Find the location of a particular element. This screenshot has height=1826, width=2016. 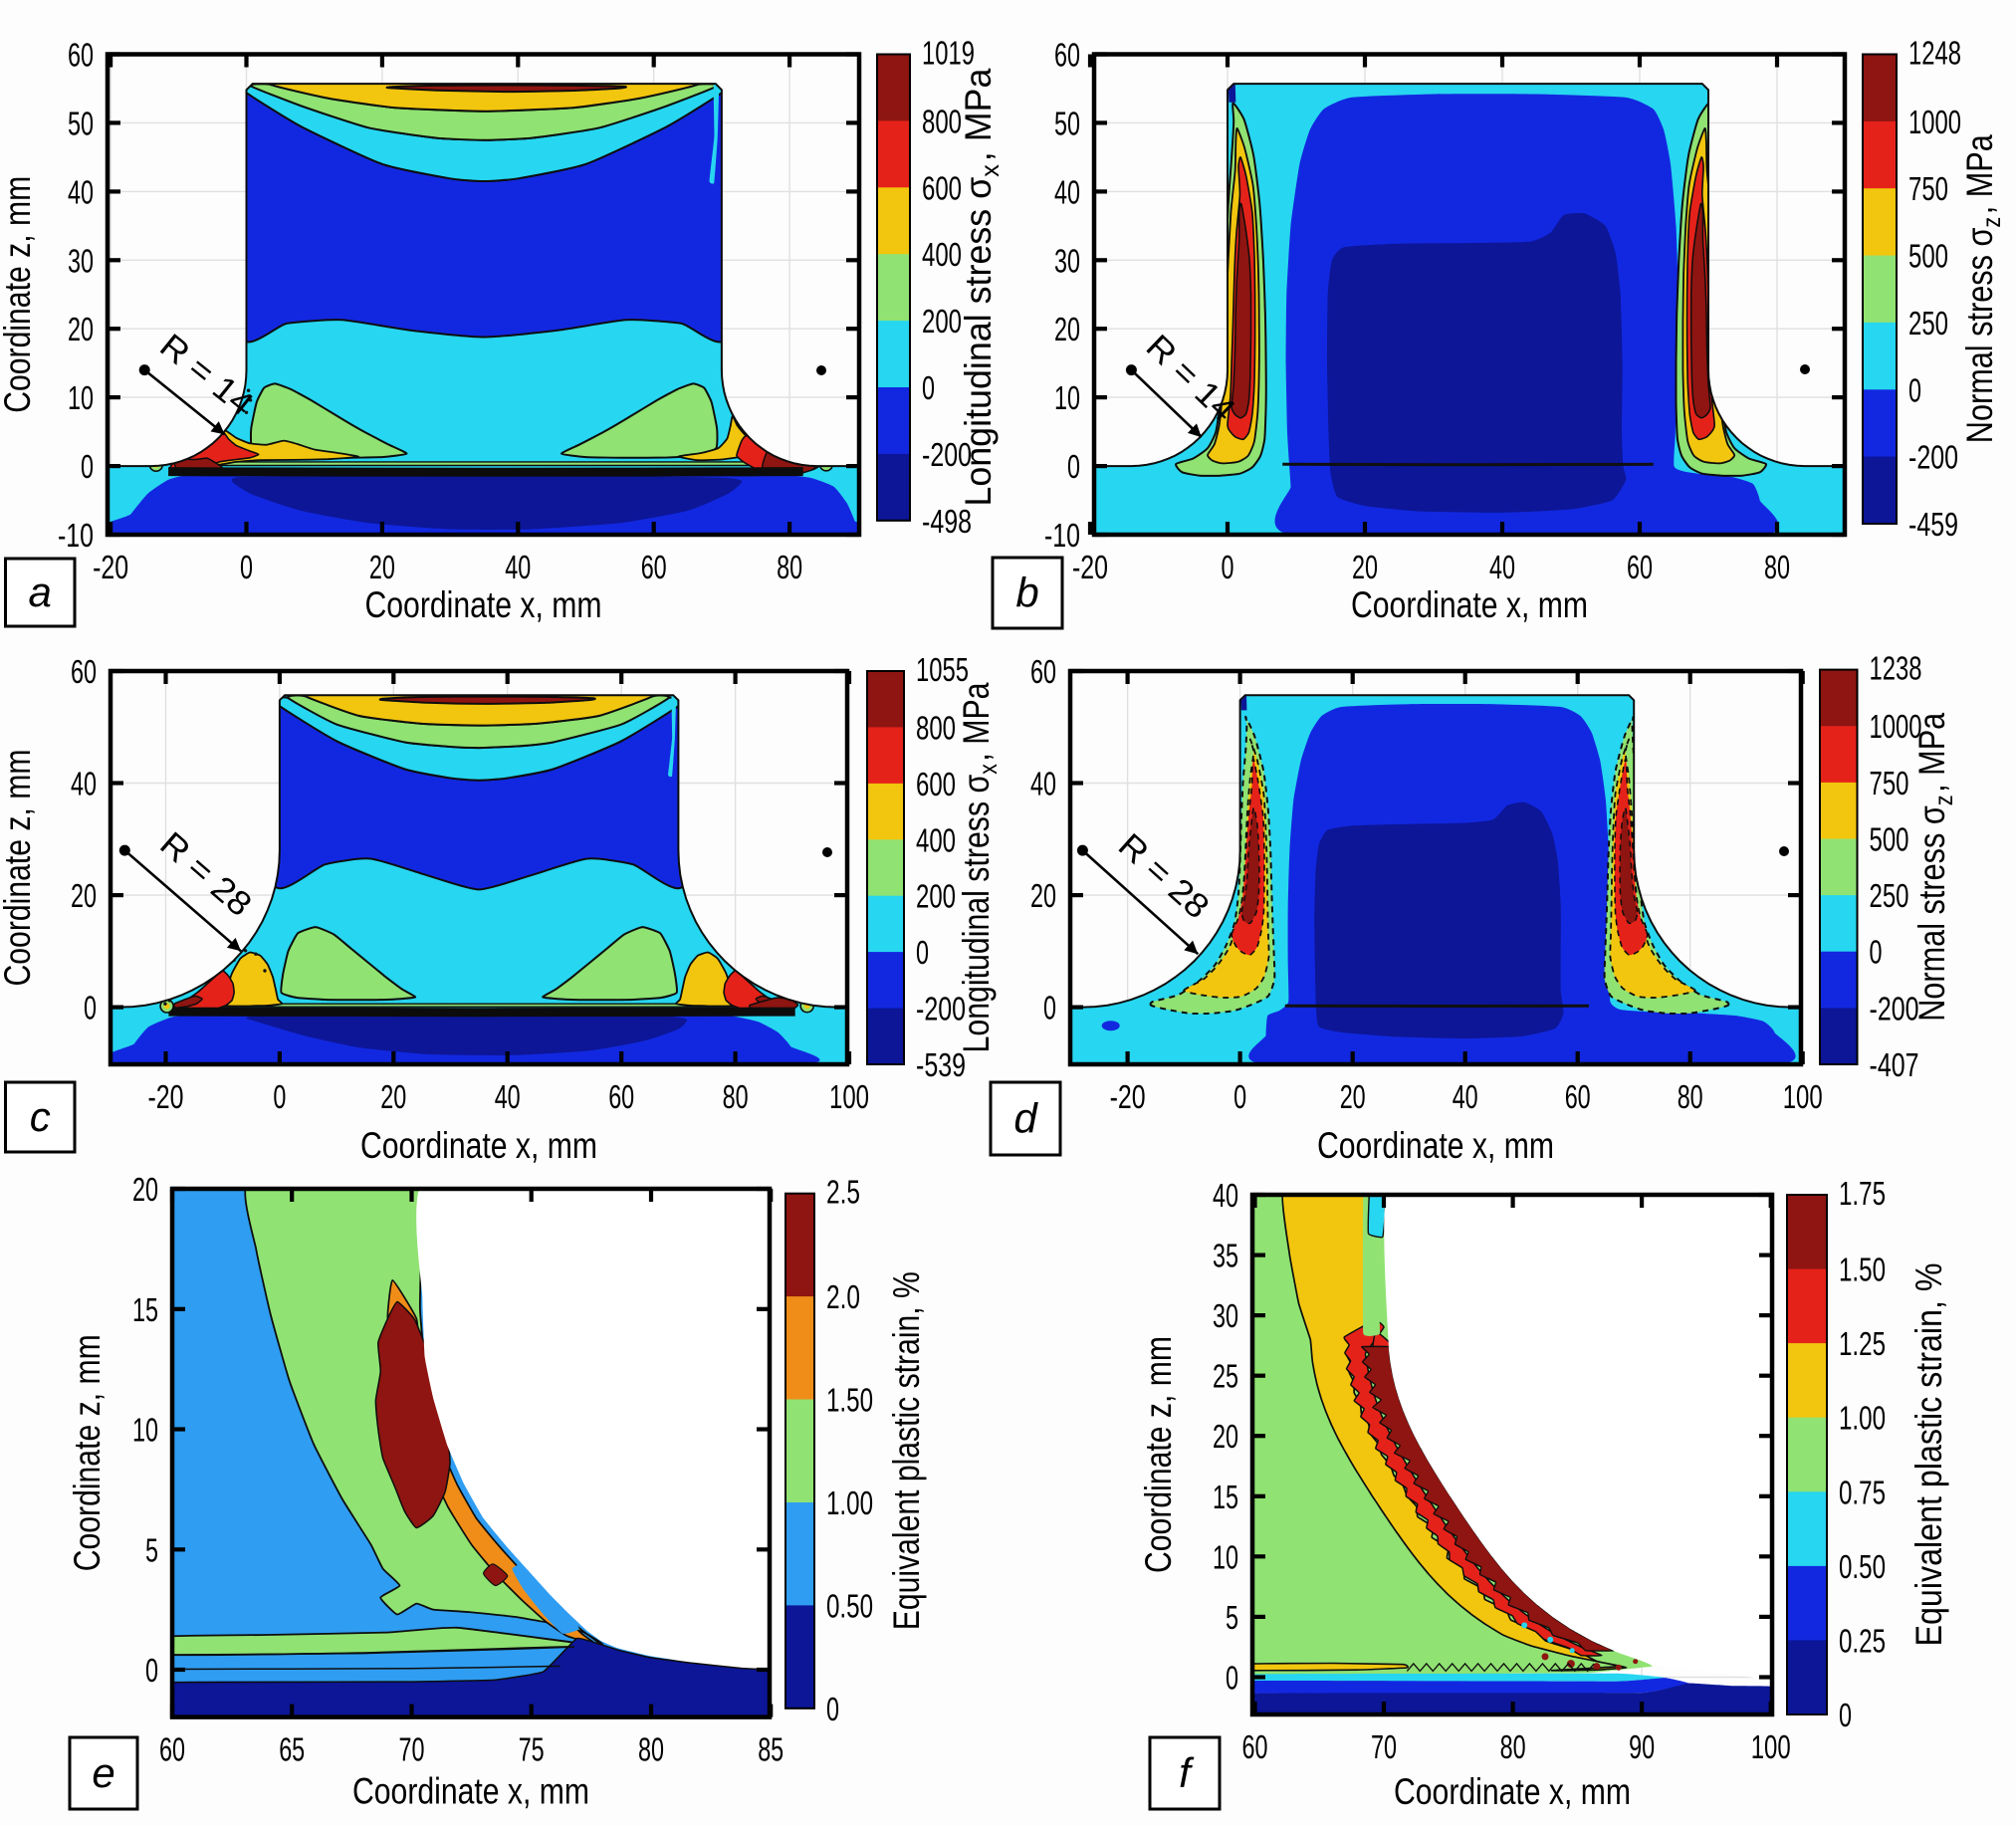

svg-text: 50 is located at coordinates (1067, 123).